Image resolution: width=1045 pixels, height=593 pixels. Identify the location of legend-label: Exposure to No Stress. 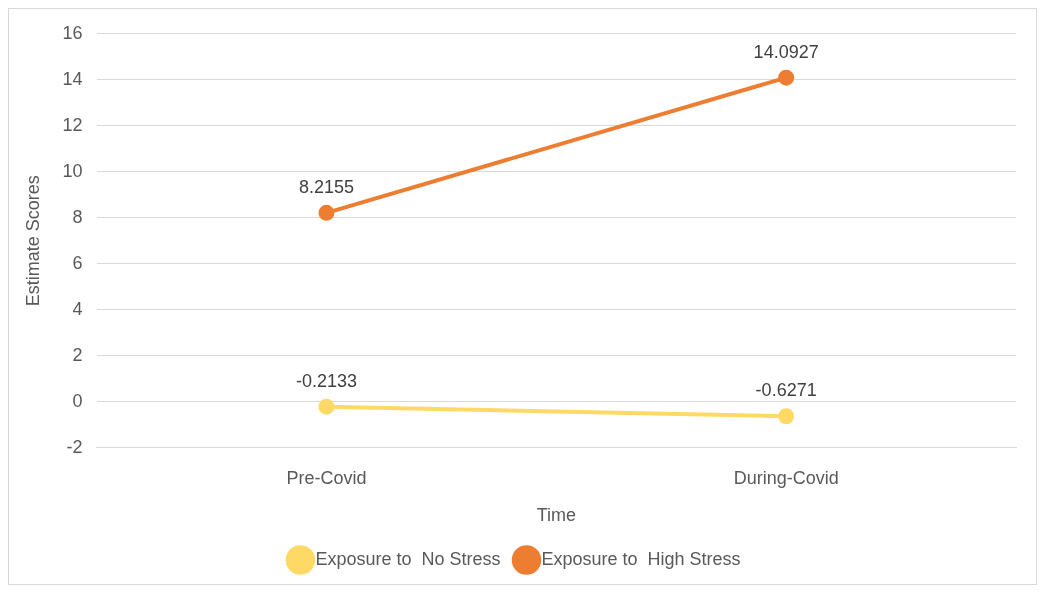
(408, 558).